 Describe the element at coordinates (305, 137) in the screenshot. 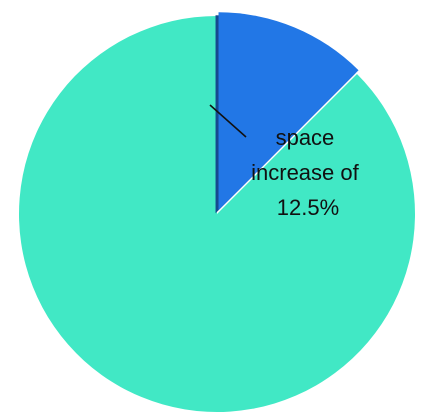

I see `annotation-line-1: space` at that location.